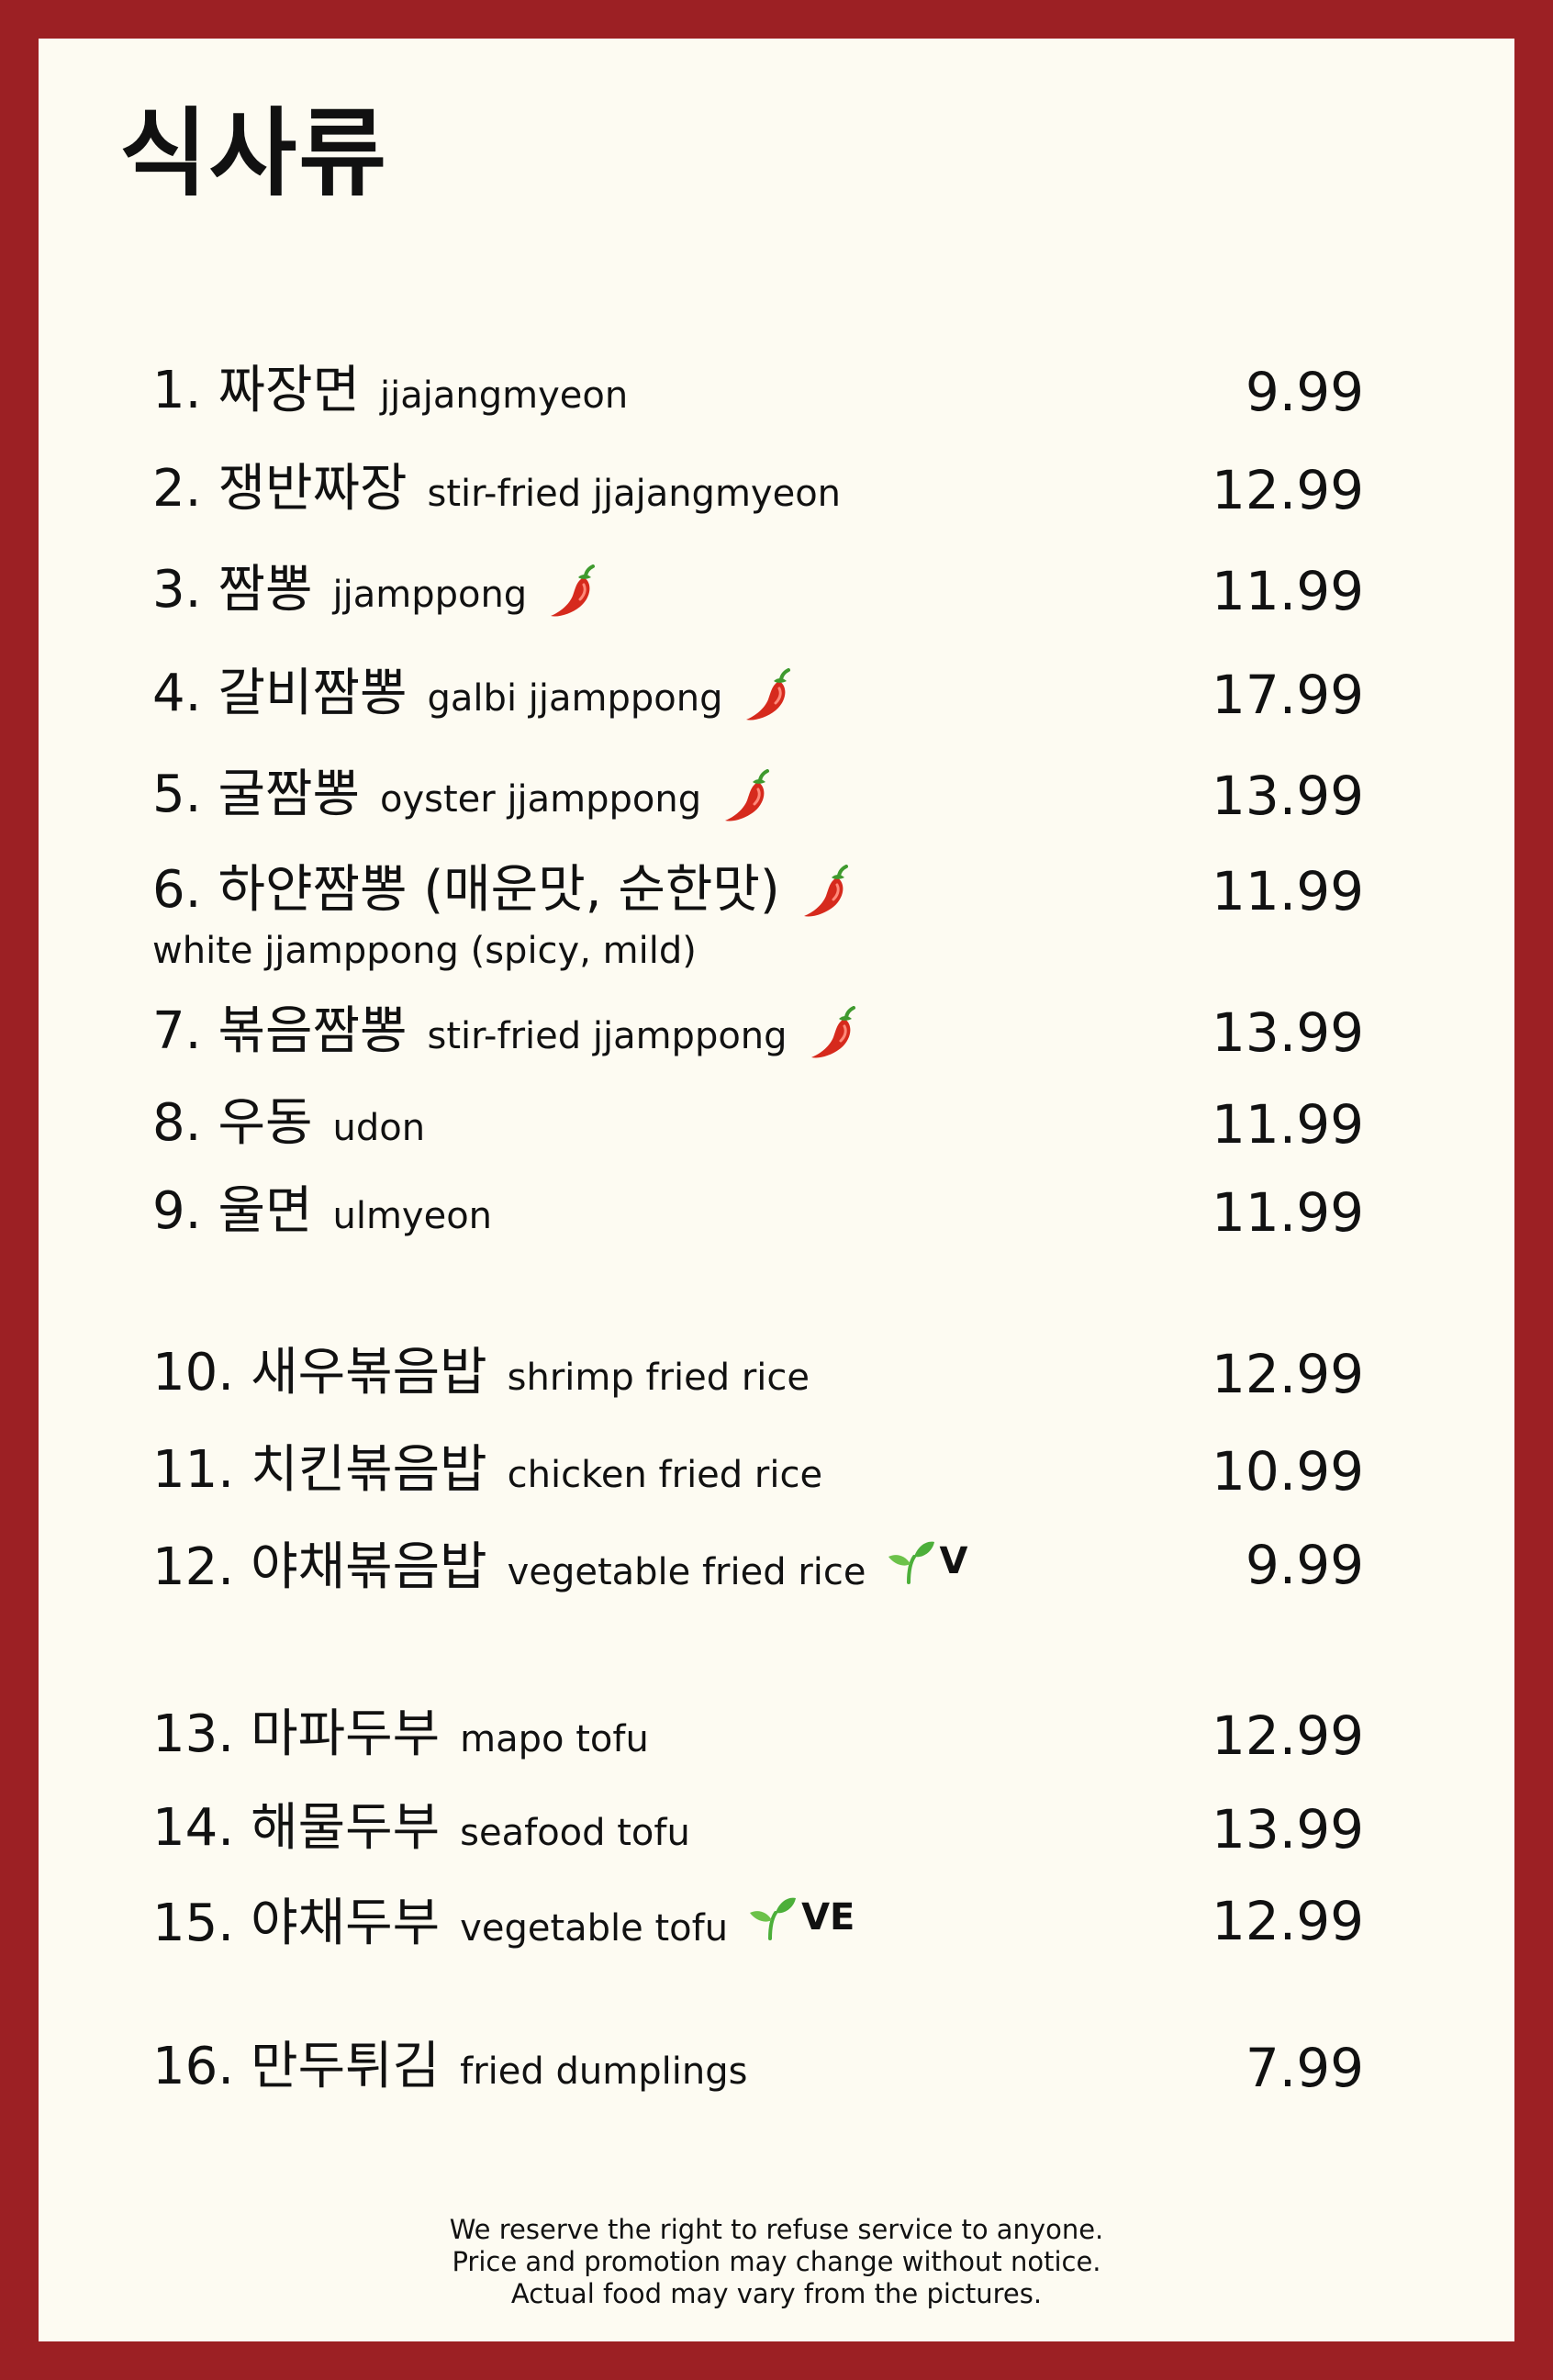 This screenshot has height=2380, width=1553. What do you see at coordinates (776, 2293) in the screenshot?
I see `footer-line: Actual food may vary from the pictures.` at bounding box center [776, 2293].